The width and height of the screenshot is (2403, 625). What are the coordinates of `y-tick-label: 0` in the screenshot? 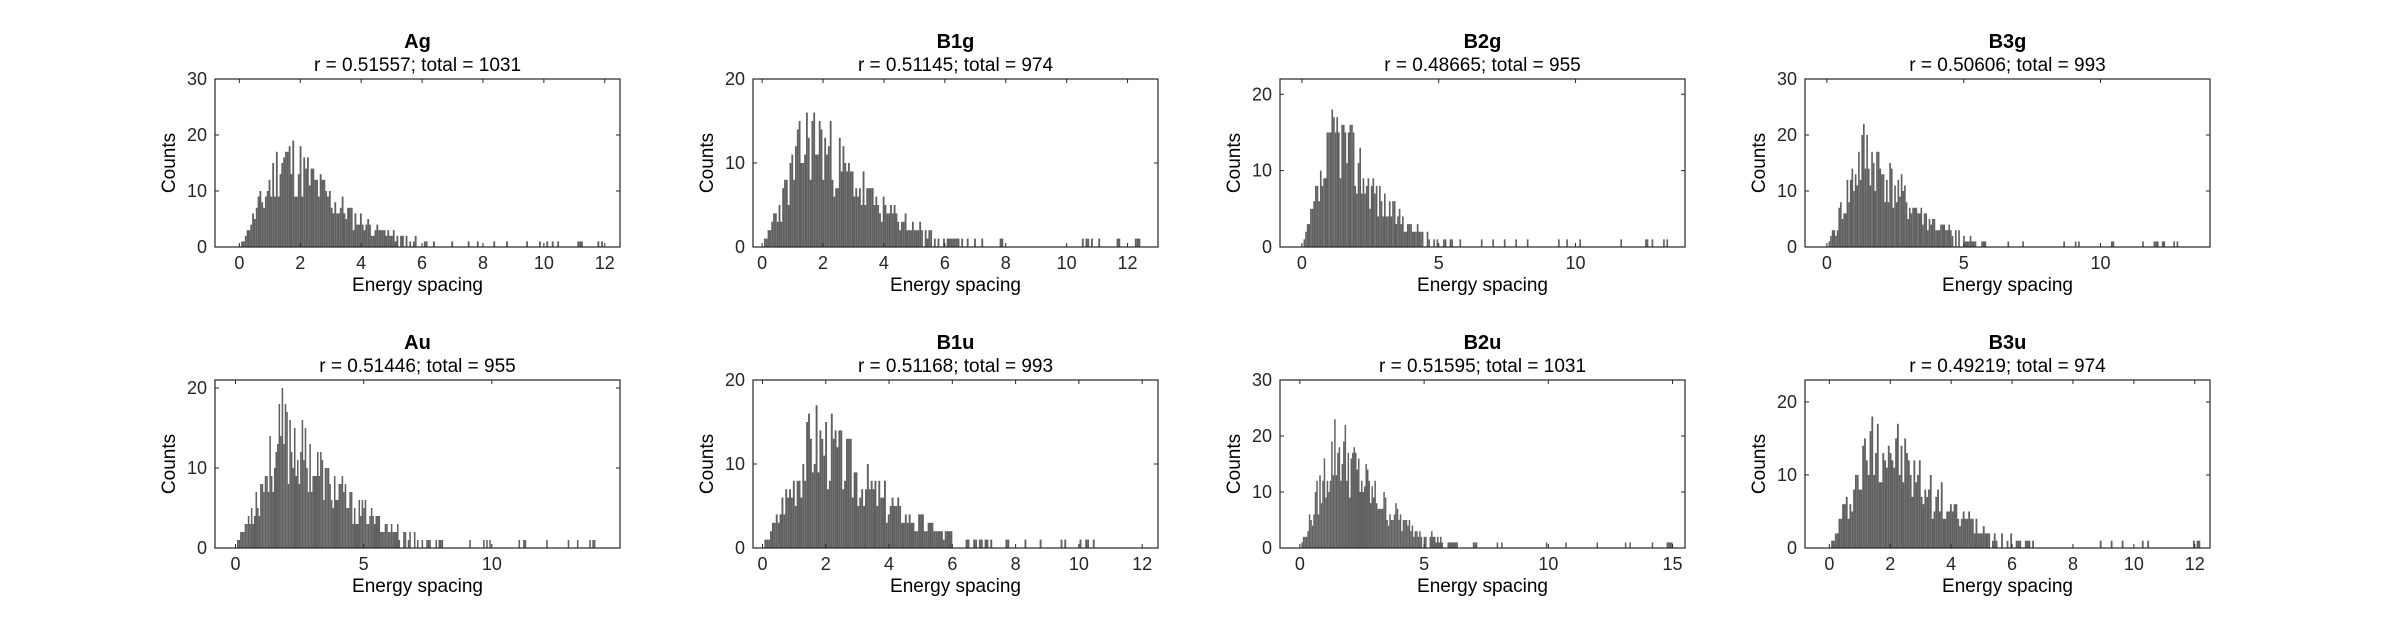 It's located at (1267, 247).